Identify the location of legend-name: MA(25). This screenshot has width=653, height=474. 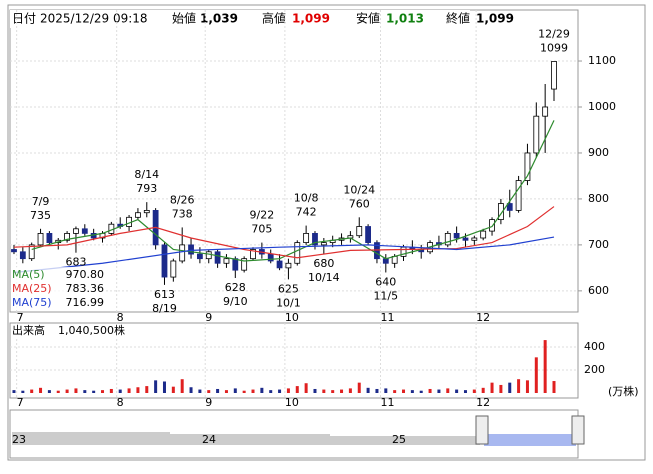
(32, 288).